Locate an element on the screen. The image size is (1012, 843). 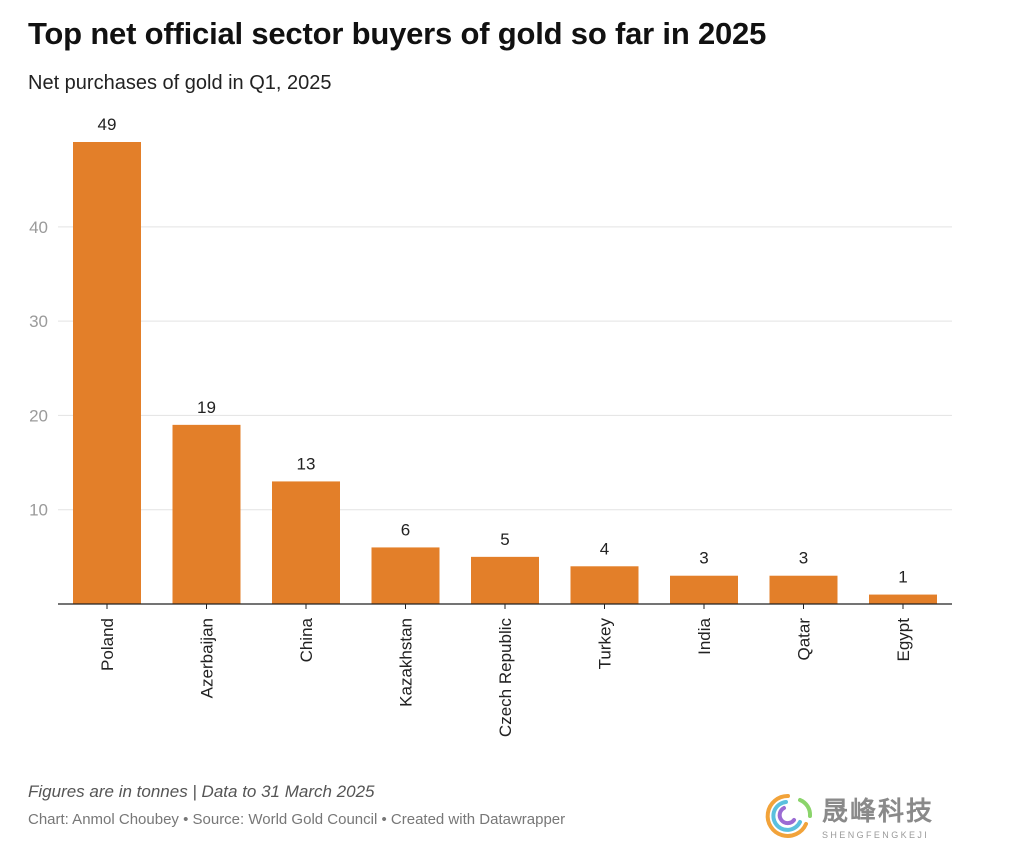
value-label-china: 13 is located at coordinates (306, 463).